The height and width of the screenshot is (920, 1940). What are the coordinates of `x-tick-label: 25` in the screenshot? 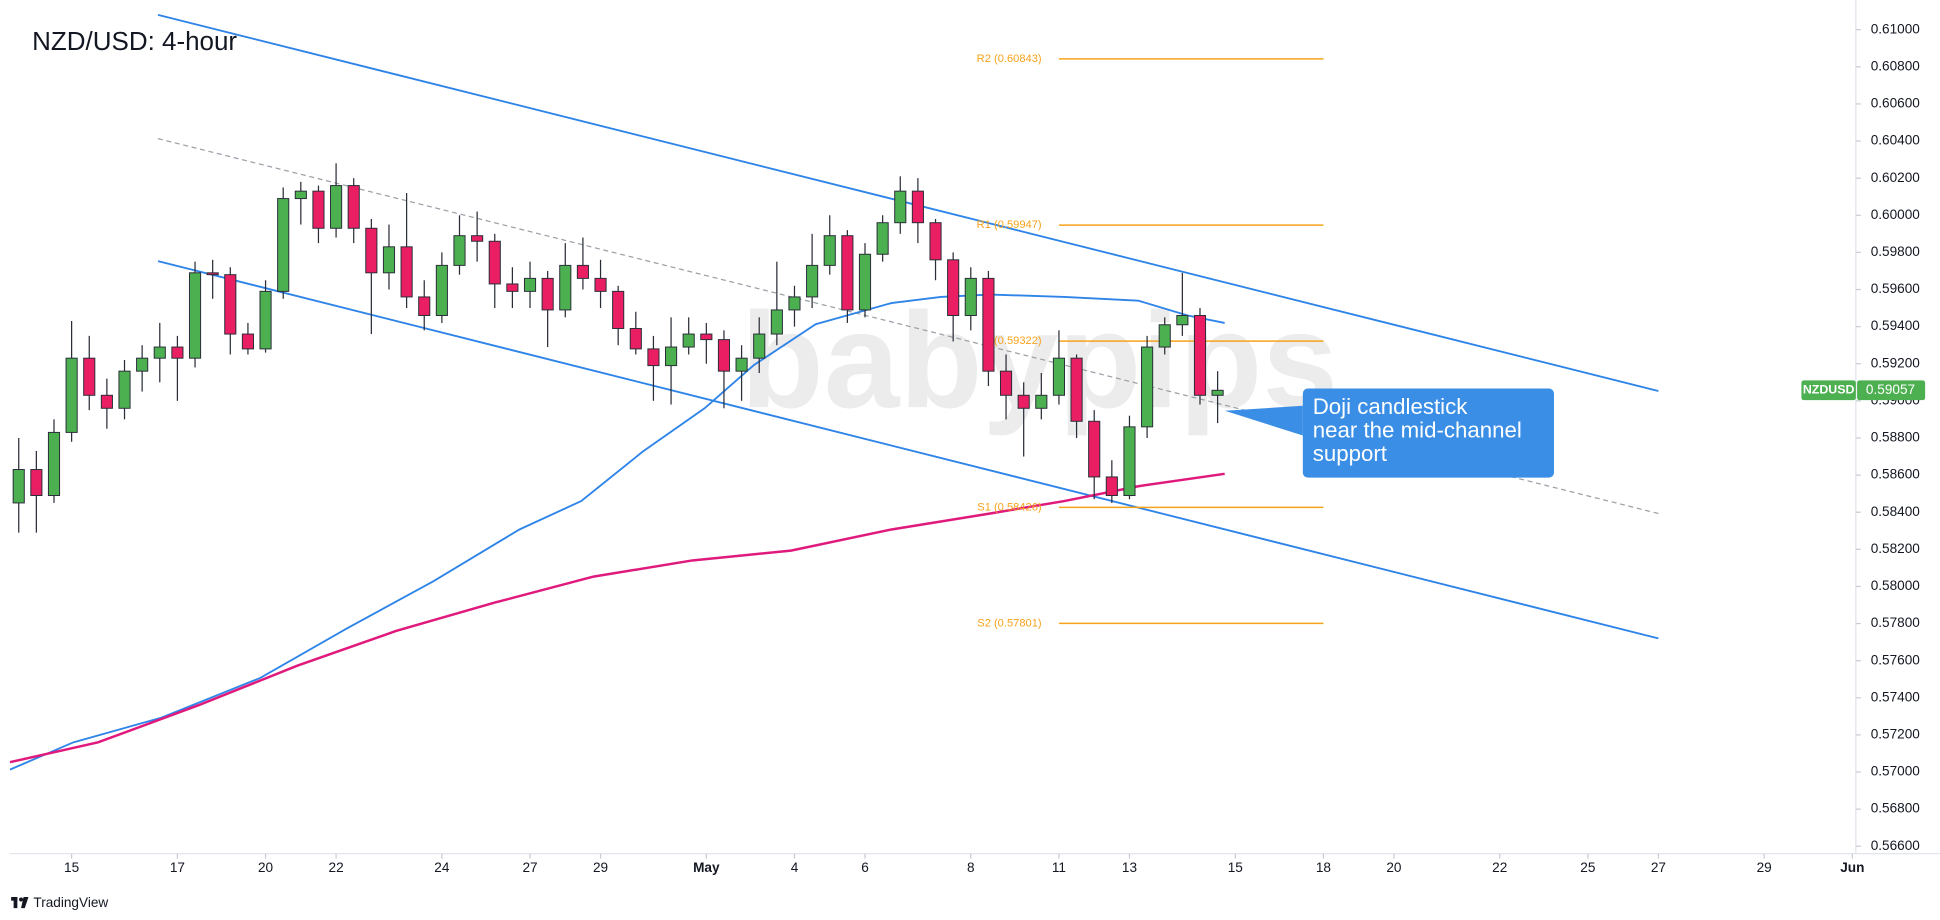 It's located at (1587, 867).